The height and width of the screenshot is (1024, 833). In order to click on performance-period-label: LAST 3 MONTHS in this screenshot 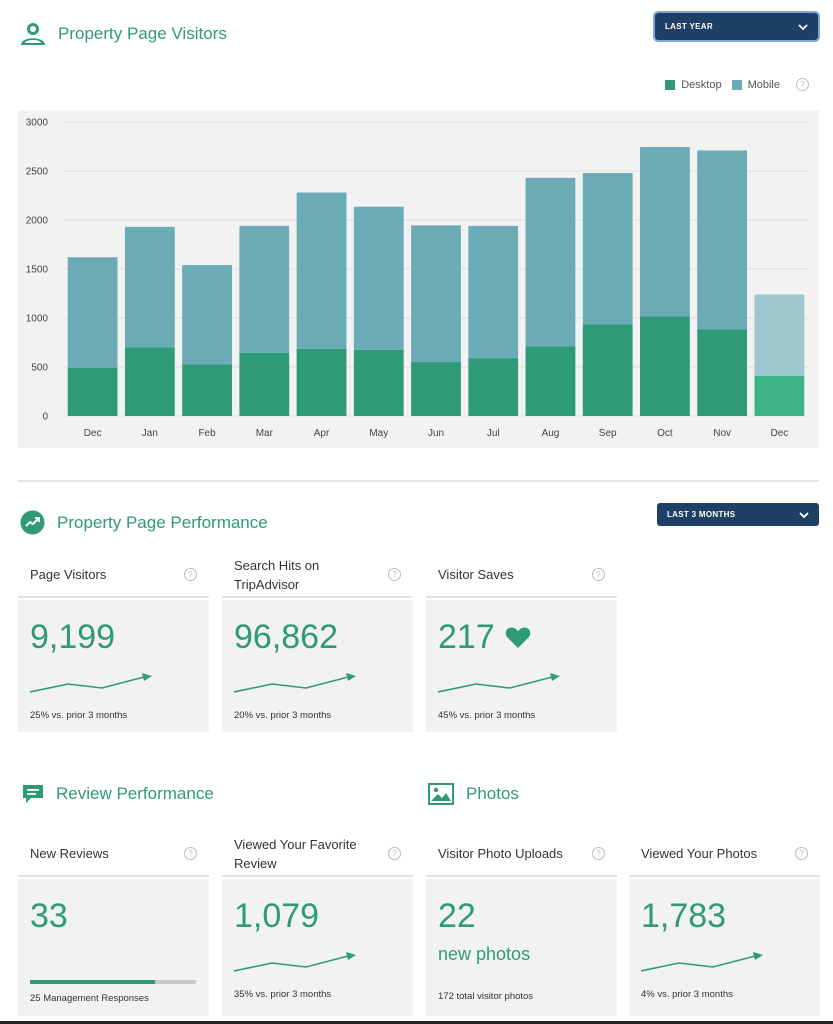, I will do `click(701, 514)`.